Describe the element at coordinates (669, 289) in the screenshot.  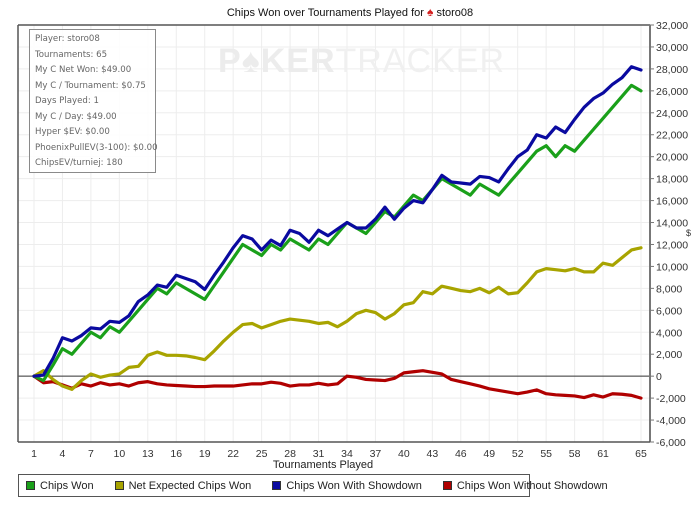
I see `y-tick-label: 8,000` at that location.